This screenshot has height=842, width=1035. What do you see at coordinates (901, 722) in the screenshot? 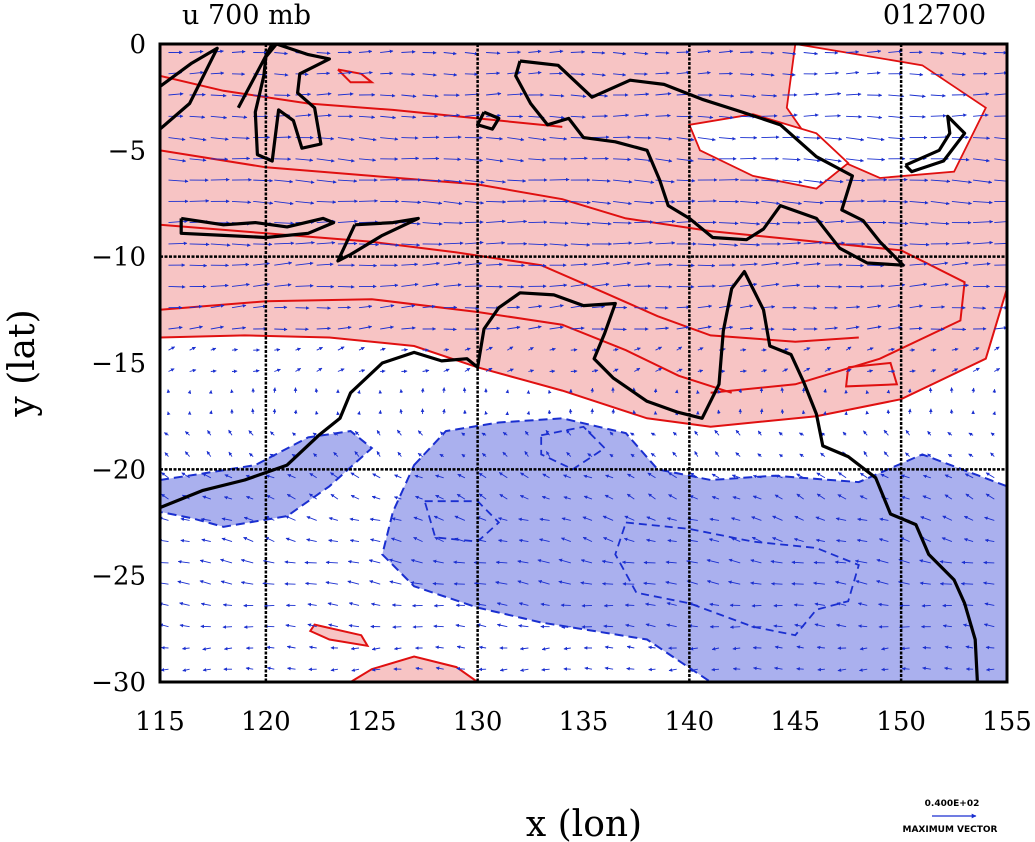
I see `x-tick-label: 150` at bounding box center [901, 722].